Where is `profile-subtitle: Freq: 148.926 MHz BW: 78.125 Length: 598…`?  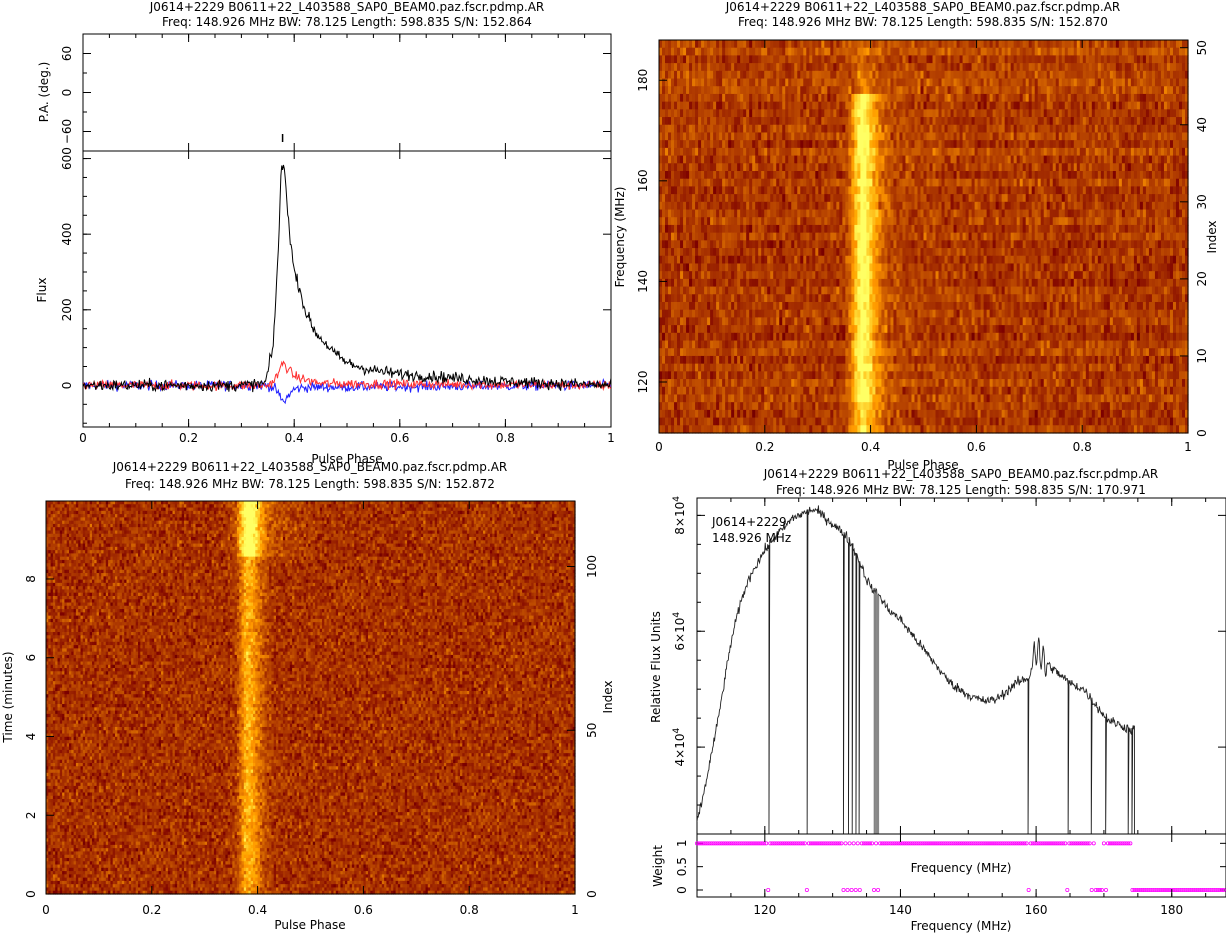 profile-subtitle: Freq: 148.926 MHz BW: 78.125 Length: 598… is located at coordinates (347, 22).